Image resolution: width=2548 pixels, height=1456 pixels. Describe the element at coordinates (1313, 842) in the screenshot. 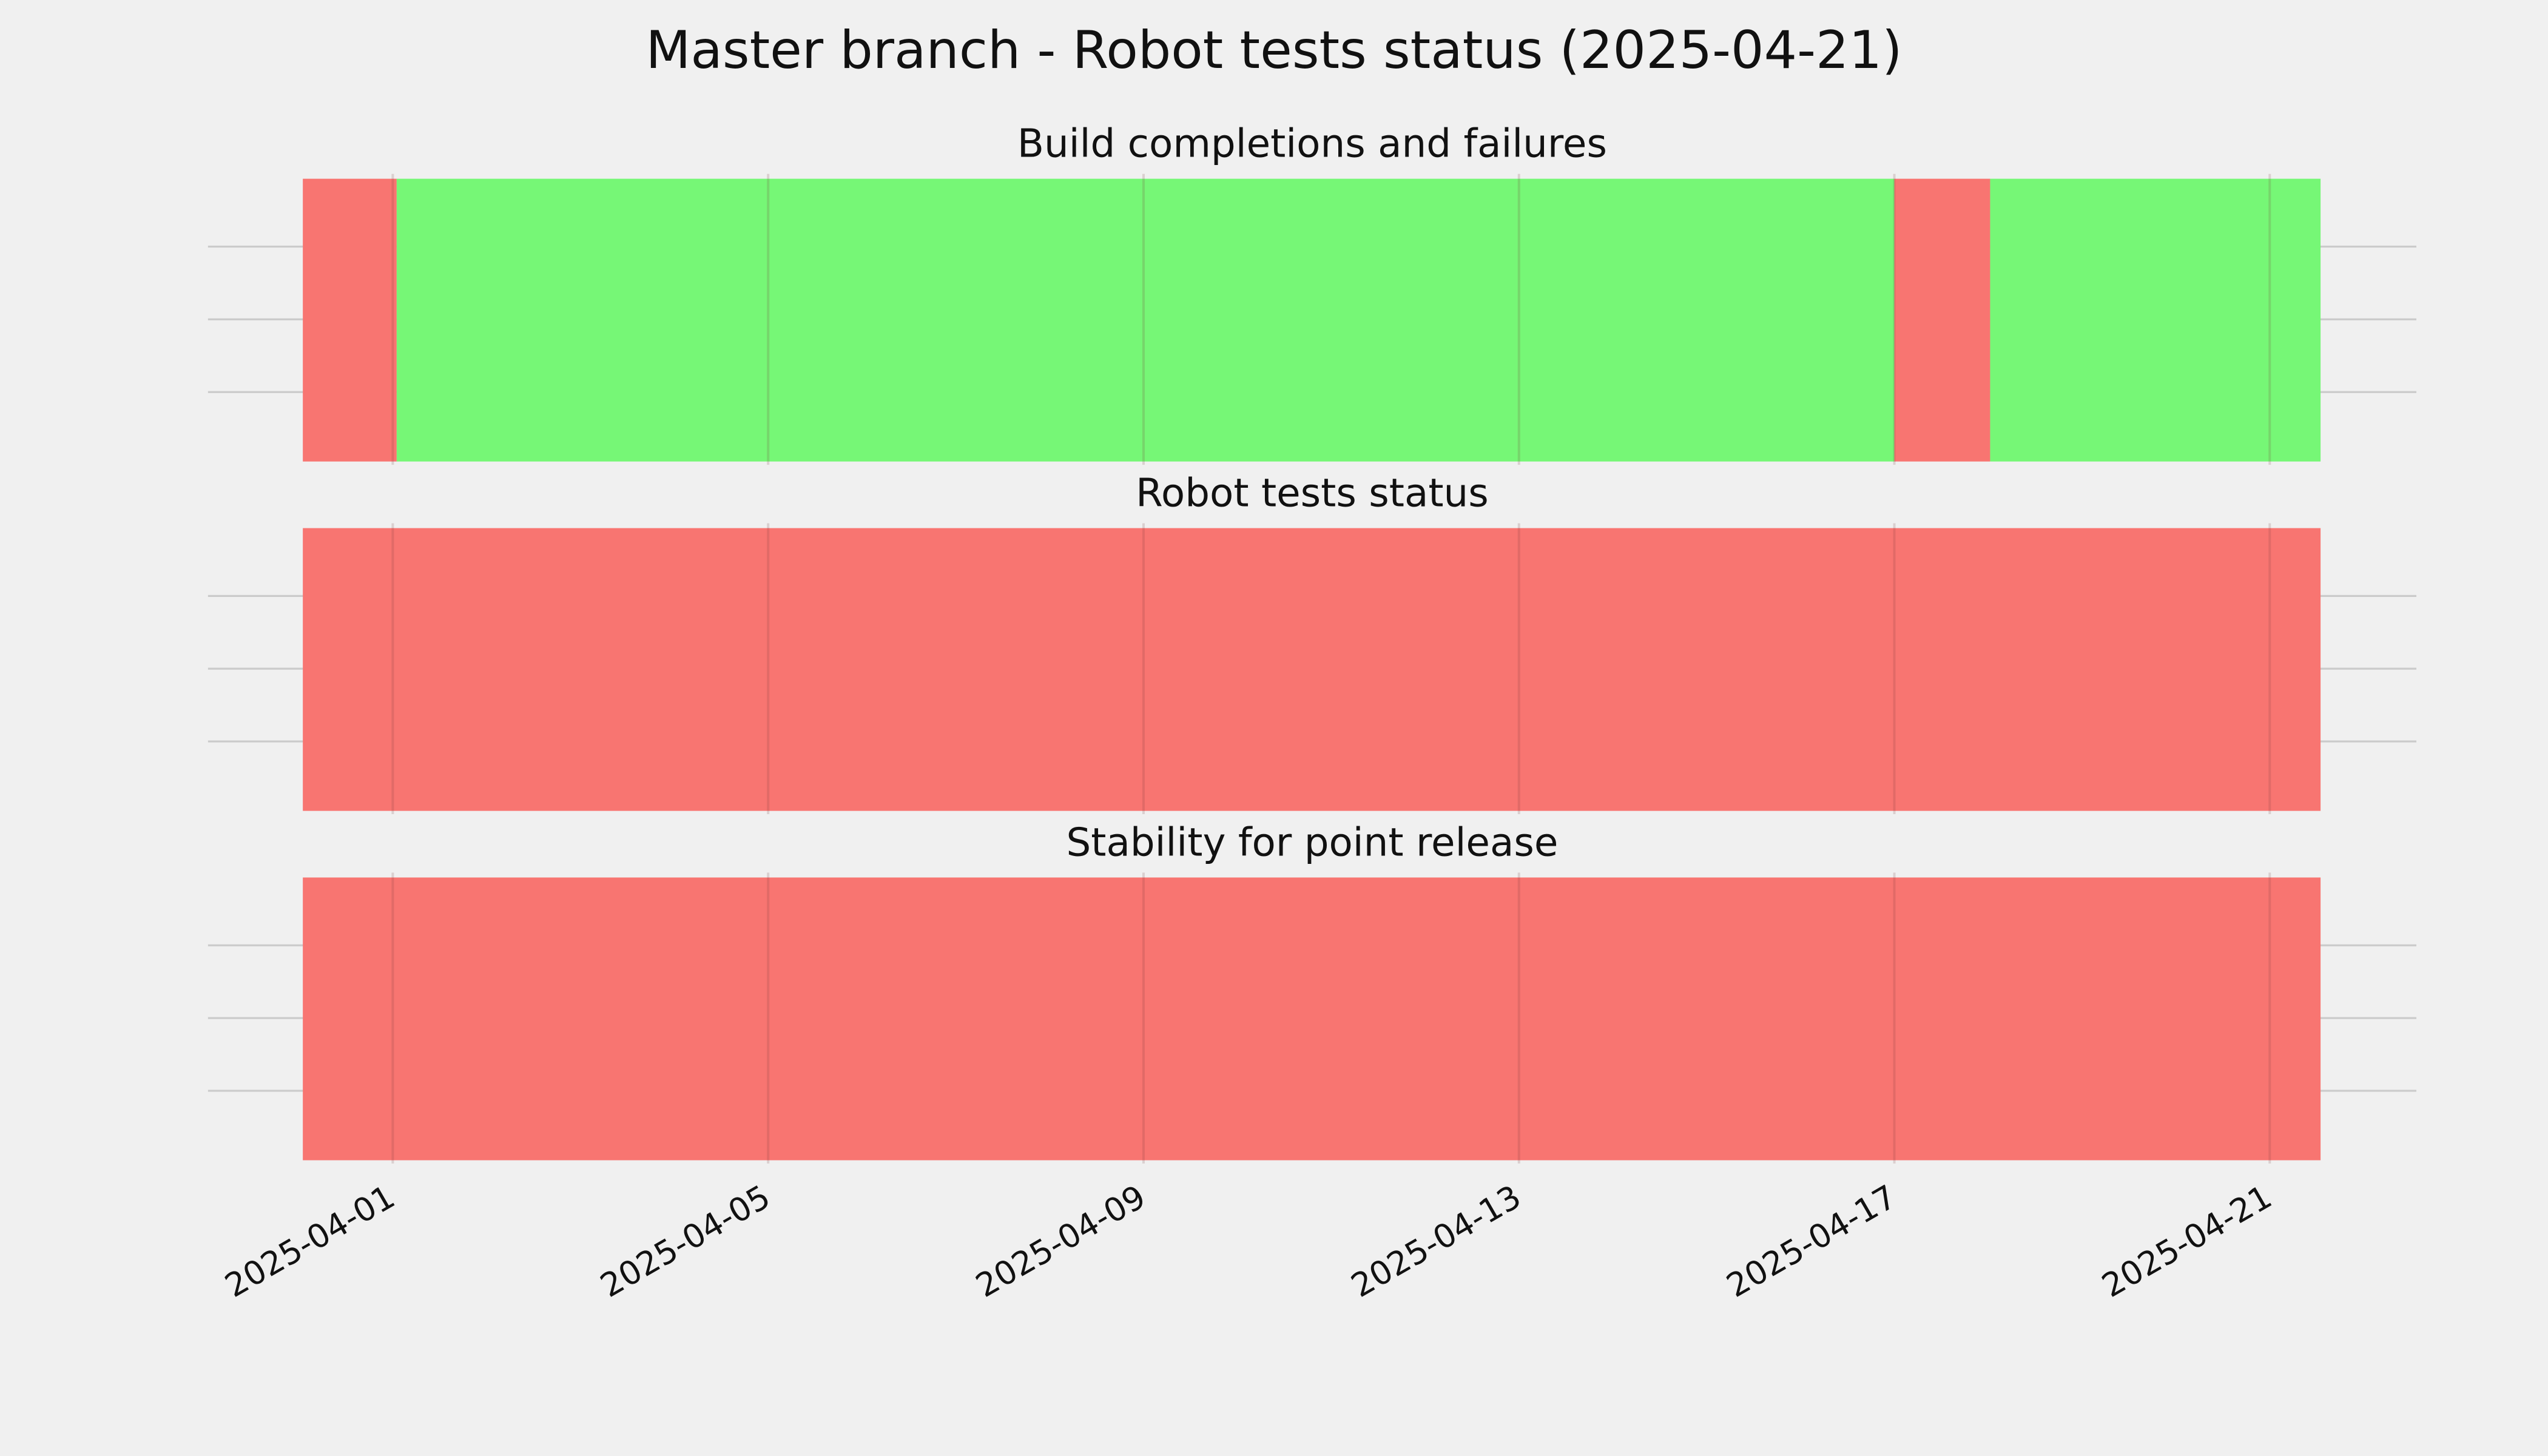

I see `subplot-title: Stability for point release` at that location.